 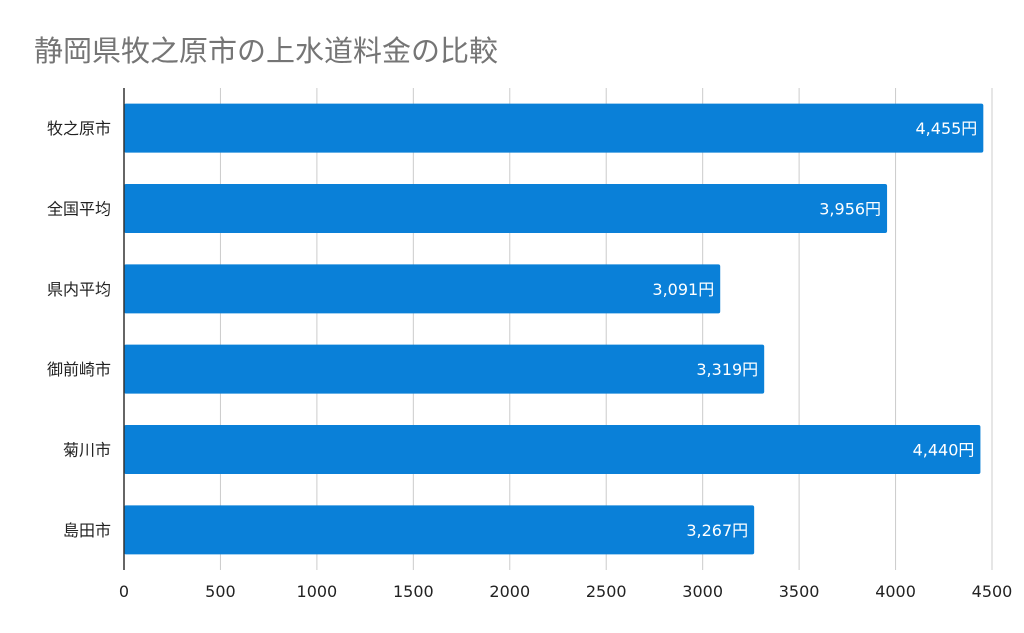 What do you see at coordinates (87, 450) in the screenshot?
I see `y-category-label: 菊川市` at bounding box center [87, 450].